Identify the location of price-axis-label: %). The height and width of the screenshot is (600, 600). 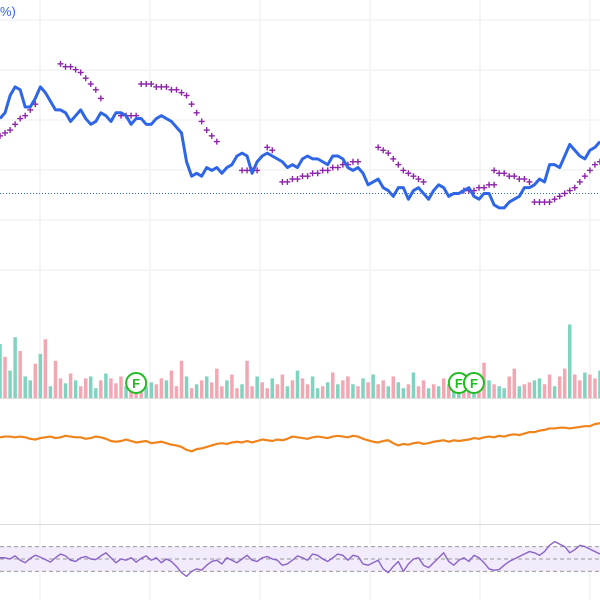
(8, 11).